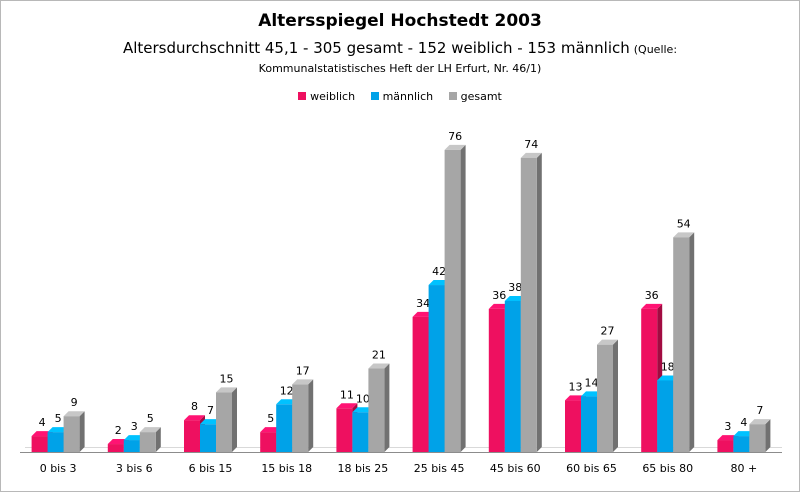  I want to click on bar-label-männlich-2: 7, so click(210, 410).